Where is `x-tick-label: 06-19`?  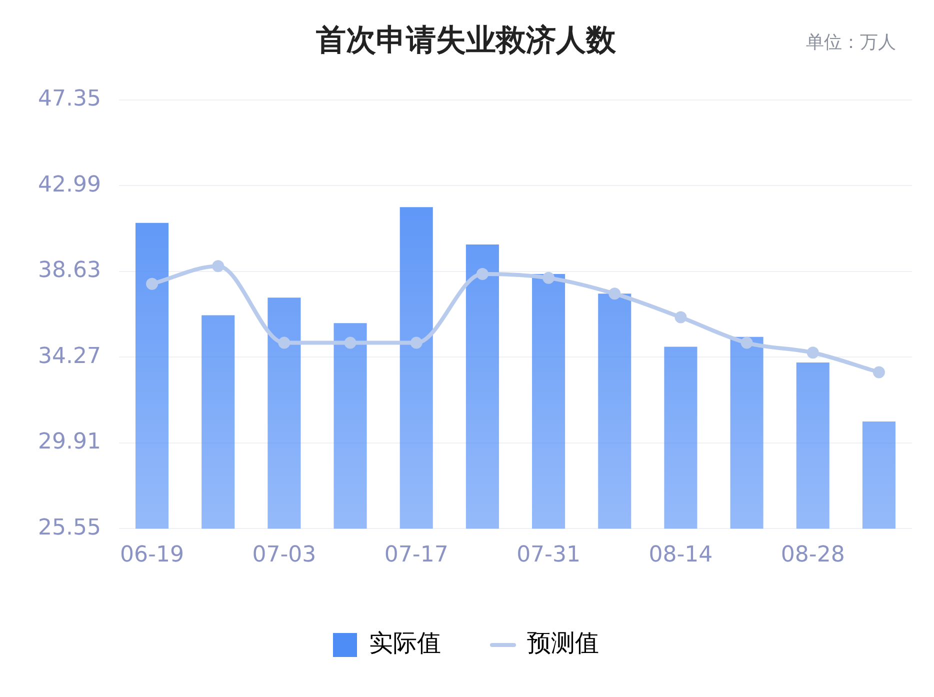
x-tick-label: 06-19 is located at coordinates (152, 555).